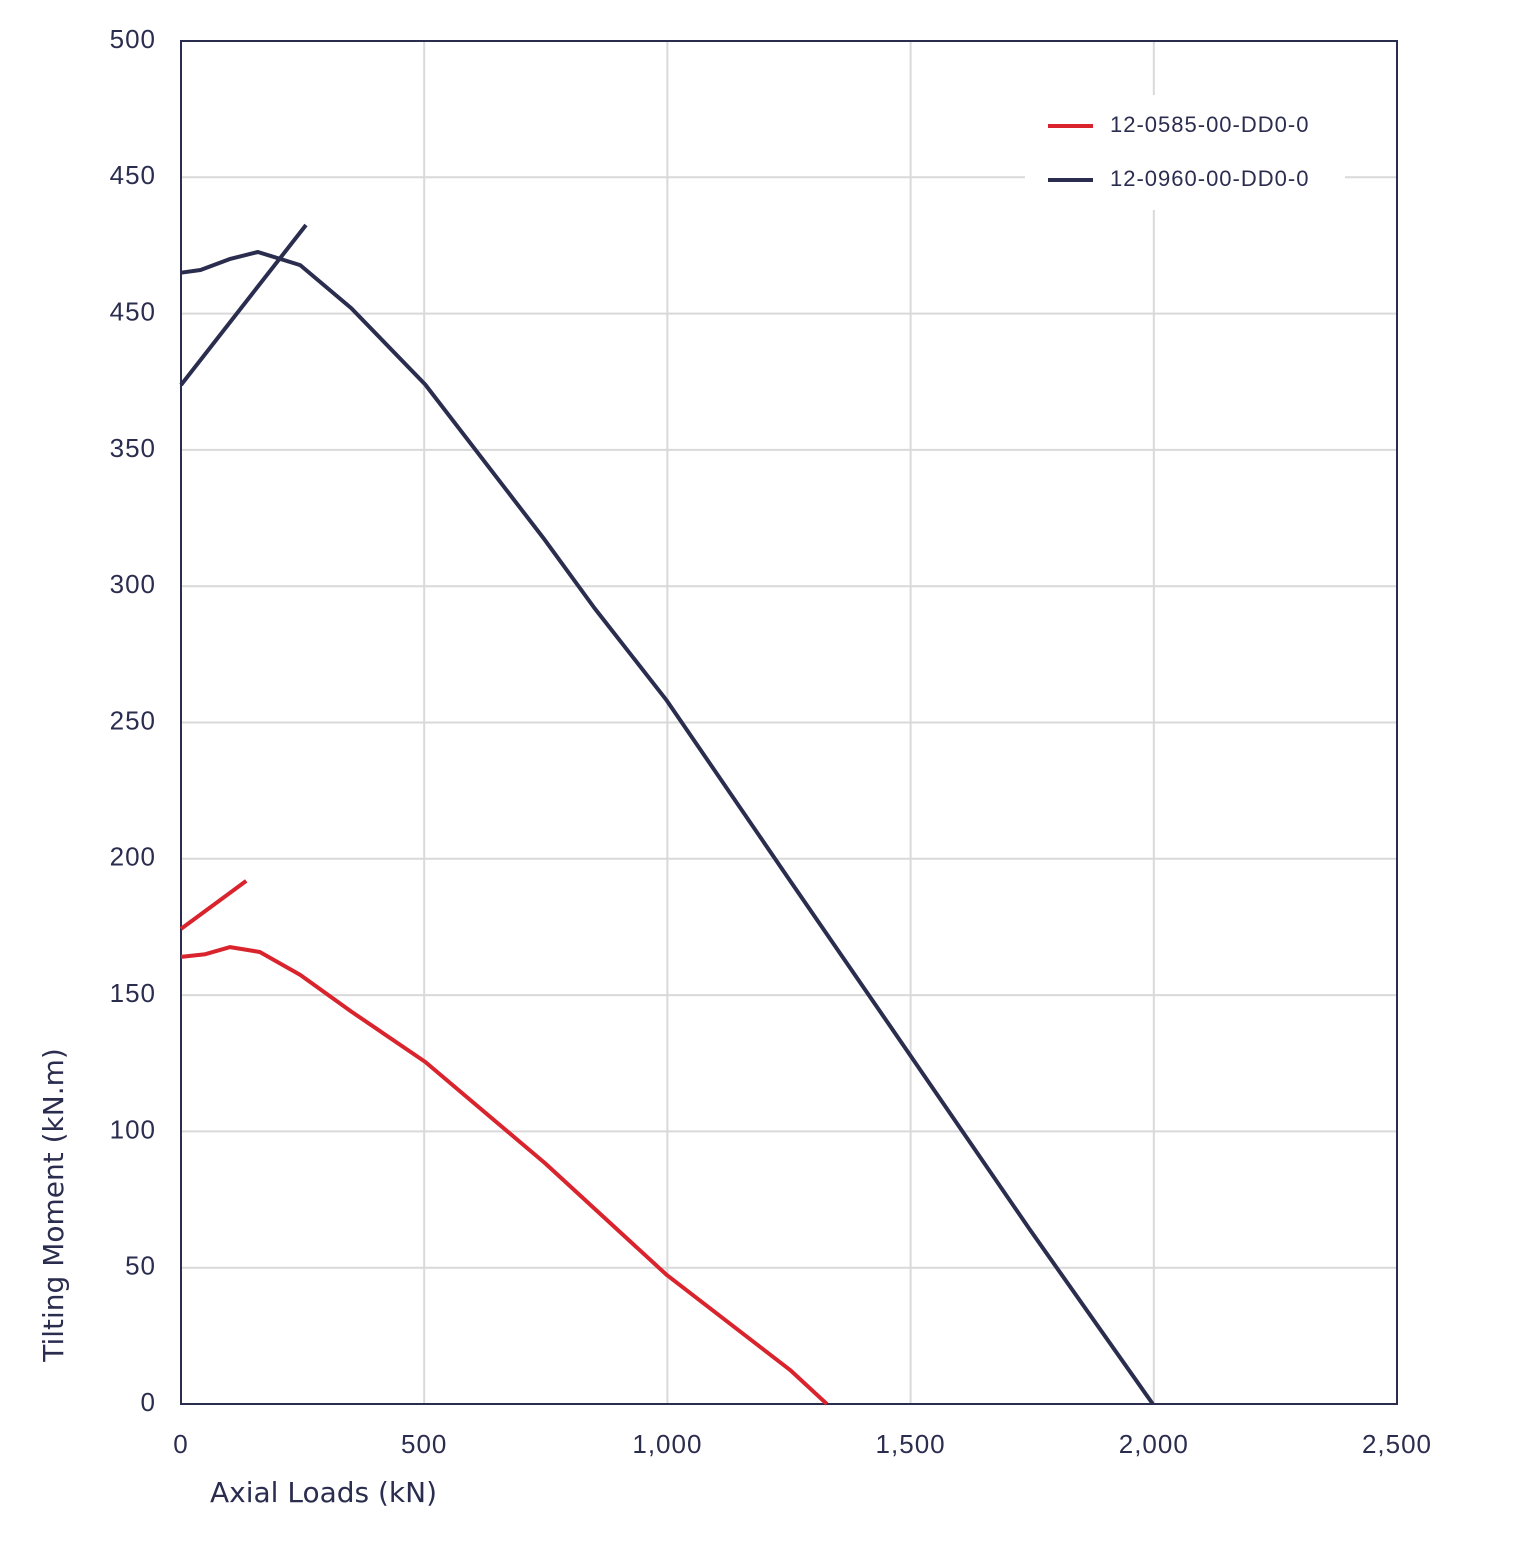 The image size is (1518, 1563). What do you see at coordinates (1209, 124) in the screenshot?
I see `legend-label: 12-0585-00-DD0-0` at bounding box center [1209, 124].